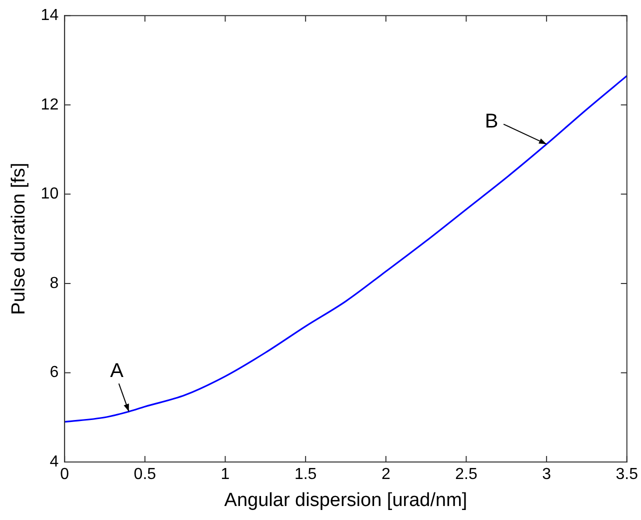  Describe the element at coordinates (54, 283) in the screenshot. I see `y-tick-label: 8` at that location.